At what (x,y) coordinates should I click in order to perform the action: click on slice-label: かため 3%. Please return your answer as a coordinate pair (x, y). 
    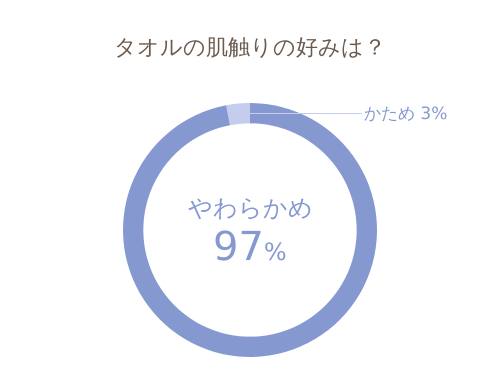
    Looking at the image, I should click on (406, 114).